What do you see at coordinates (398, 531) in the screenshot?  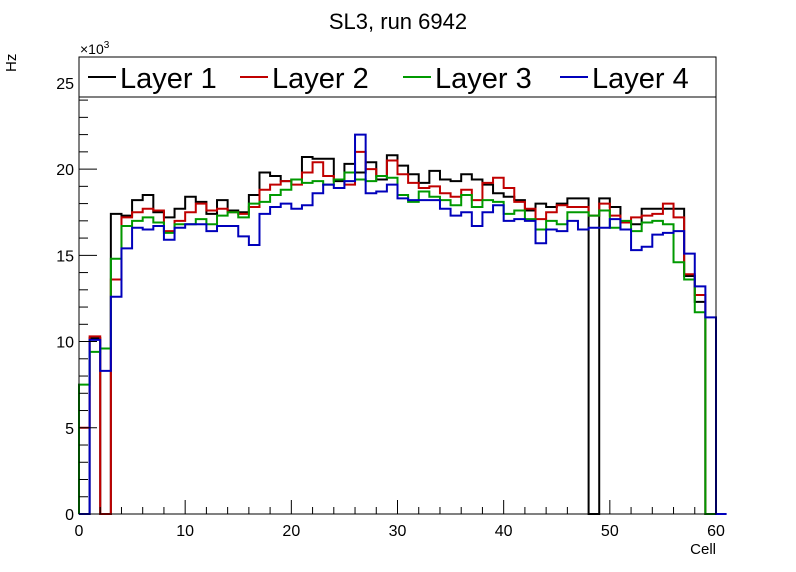 I see `x-tick-label: 30` at bounding box center [398, 531].